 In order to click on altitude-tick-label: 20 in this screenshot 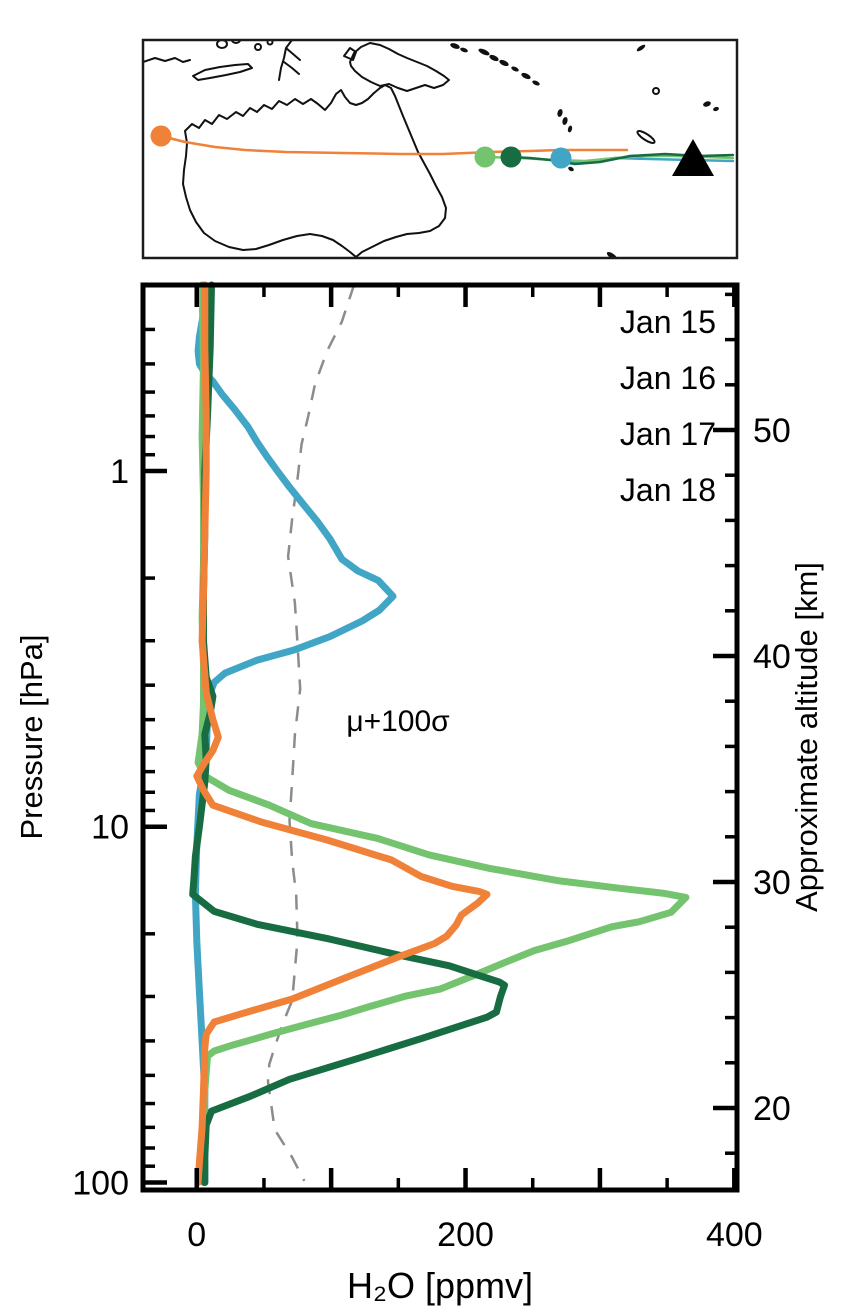, I will do `click(772, 1109)`.